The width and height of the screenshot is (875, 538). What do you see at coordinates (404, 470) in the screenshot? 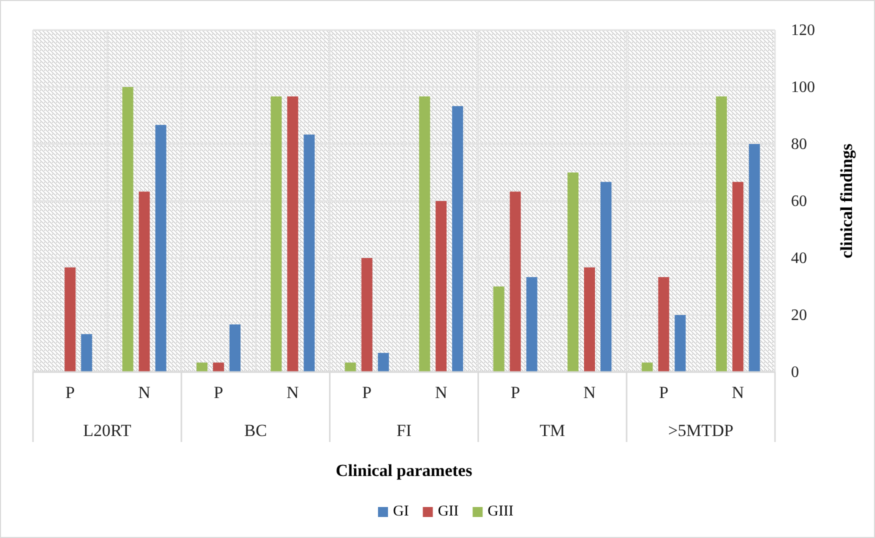
I see `x-axis-title: Clinical parametes` at bounding box center [404, 470].